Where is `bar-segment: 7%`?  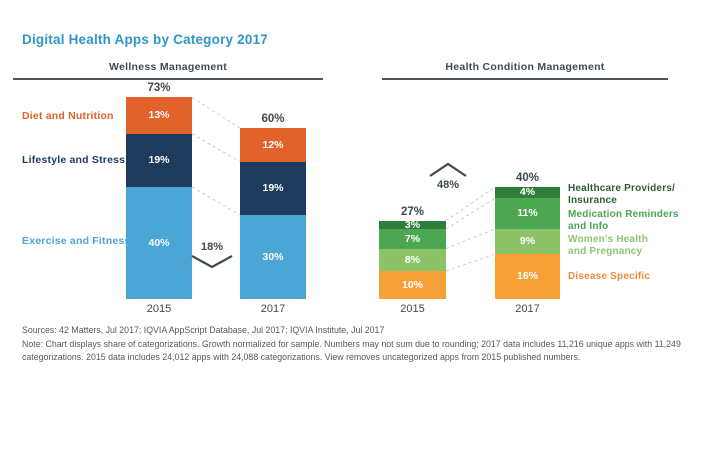
bar-segment: 7% is located at coordinates (412, 239).